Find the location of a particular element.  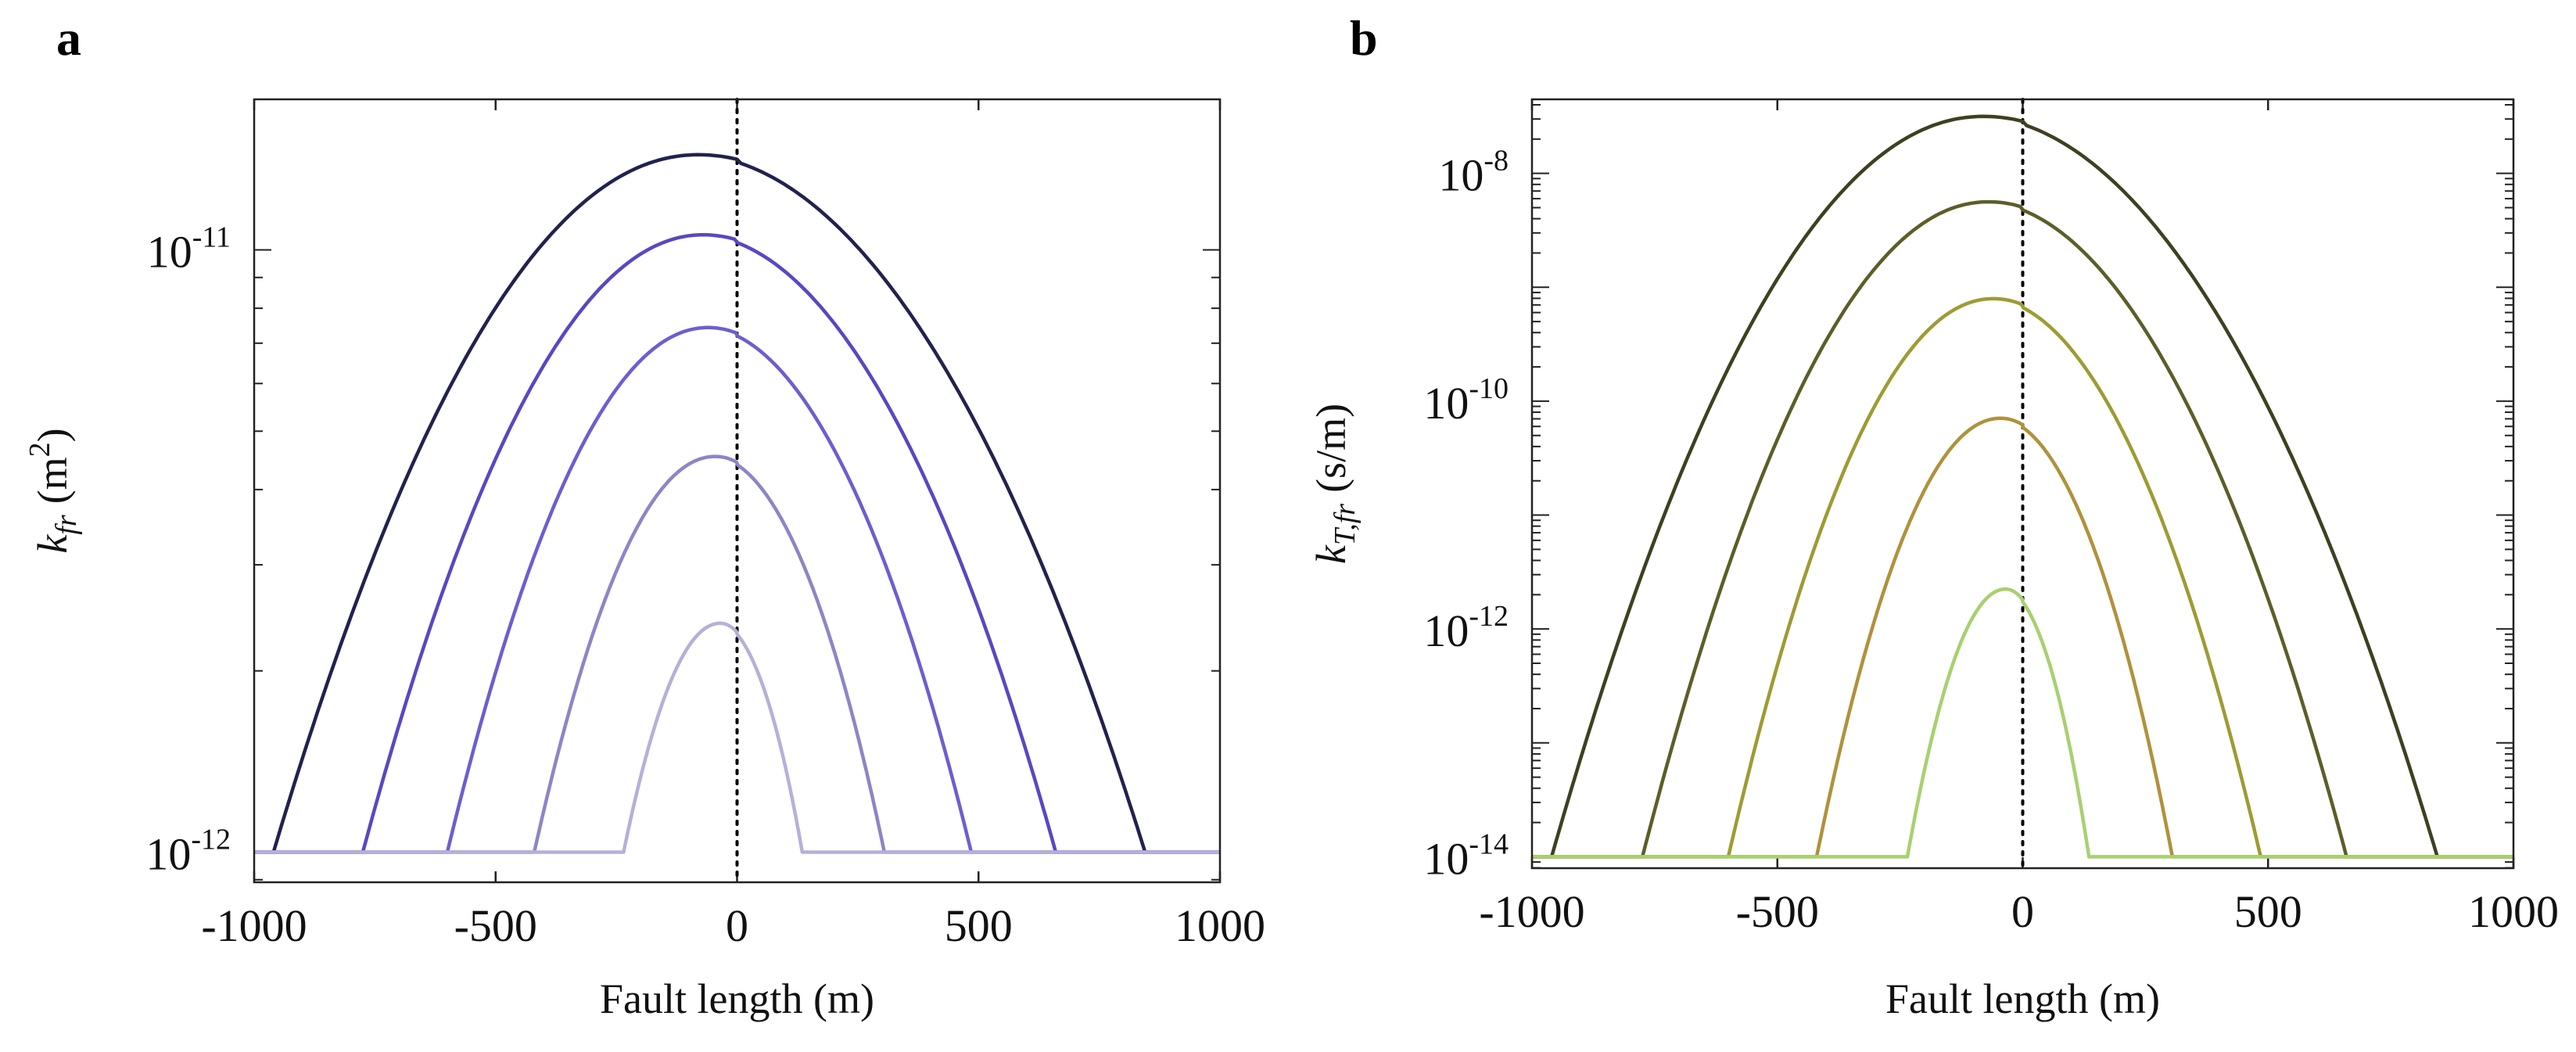

panel-a-ylabel-unit: (m is located at coordinates (53, 480).